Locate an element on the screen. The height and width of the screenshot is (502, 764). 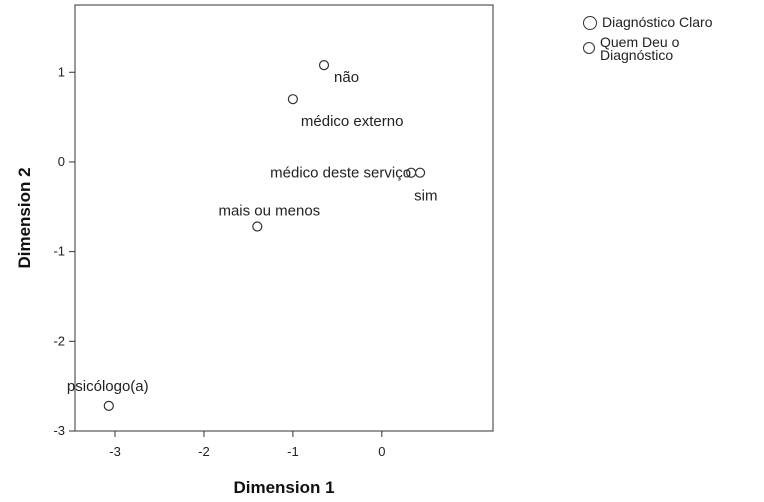
legend-label: Quem Deu o Diagnóstico is located at coordinates (640, 48).